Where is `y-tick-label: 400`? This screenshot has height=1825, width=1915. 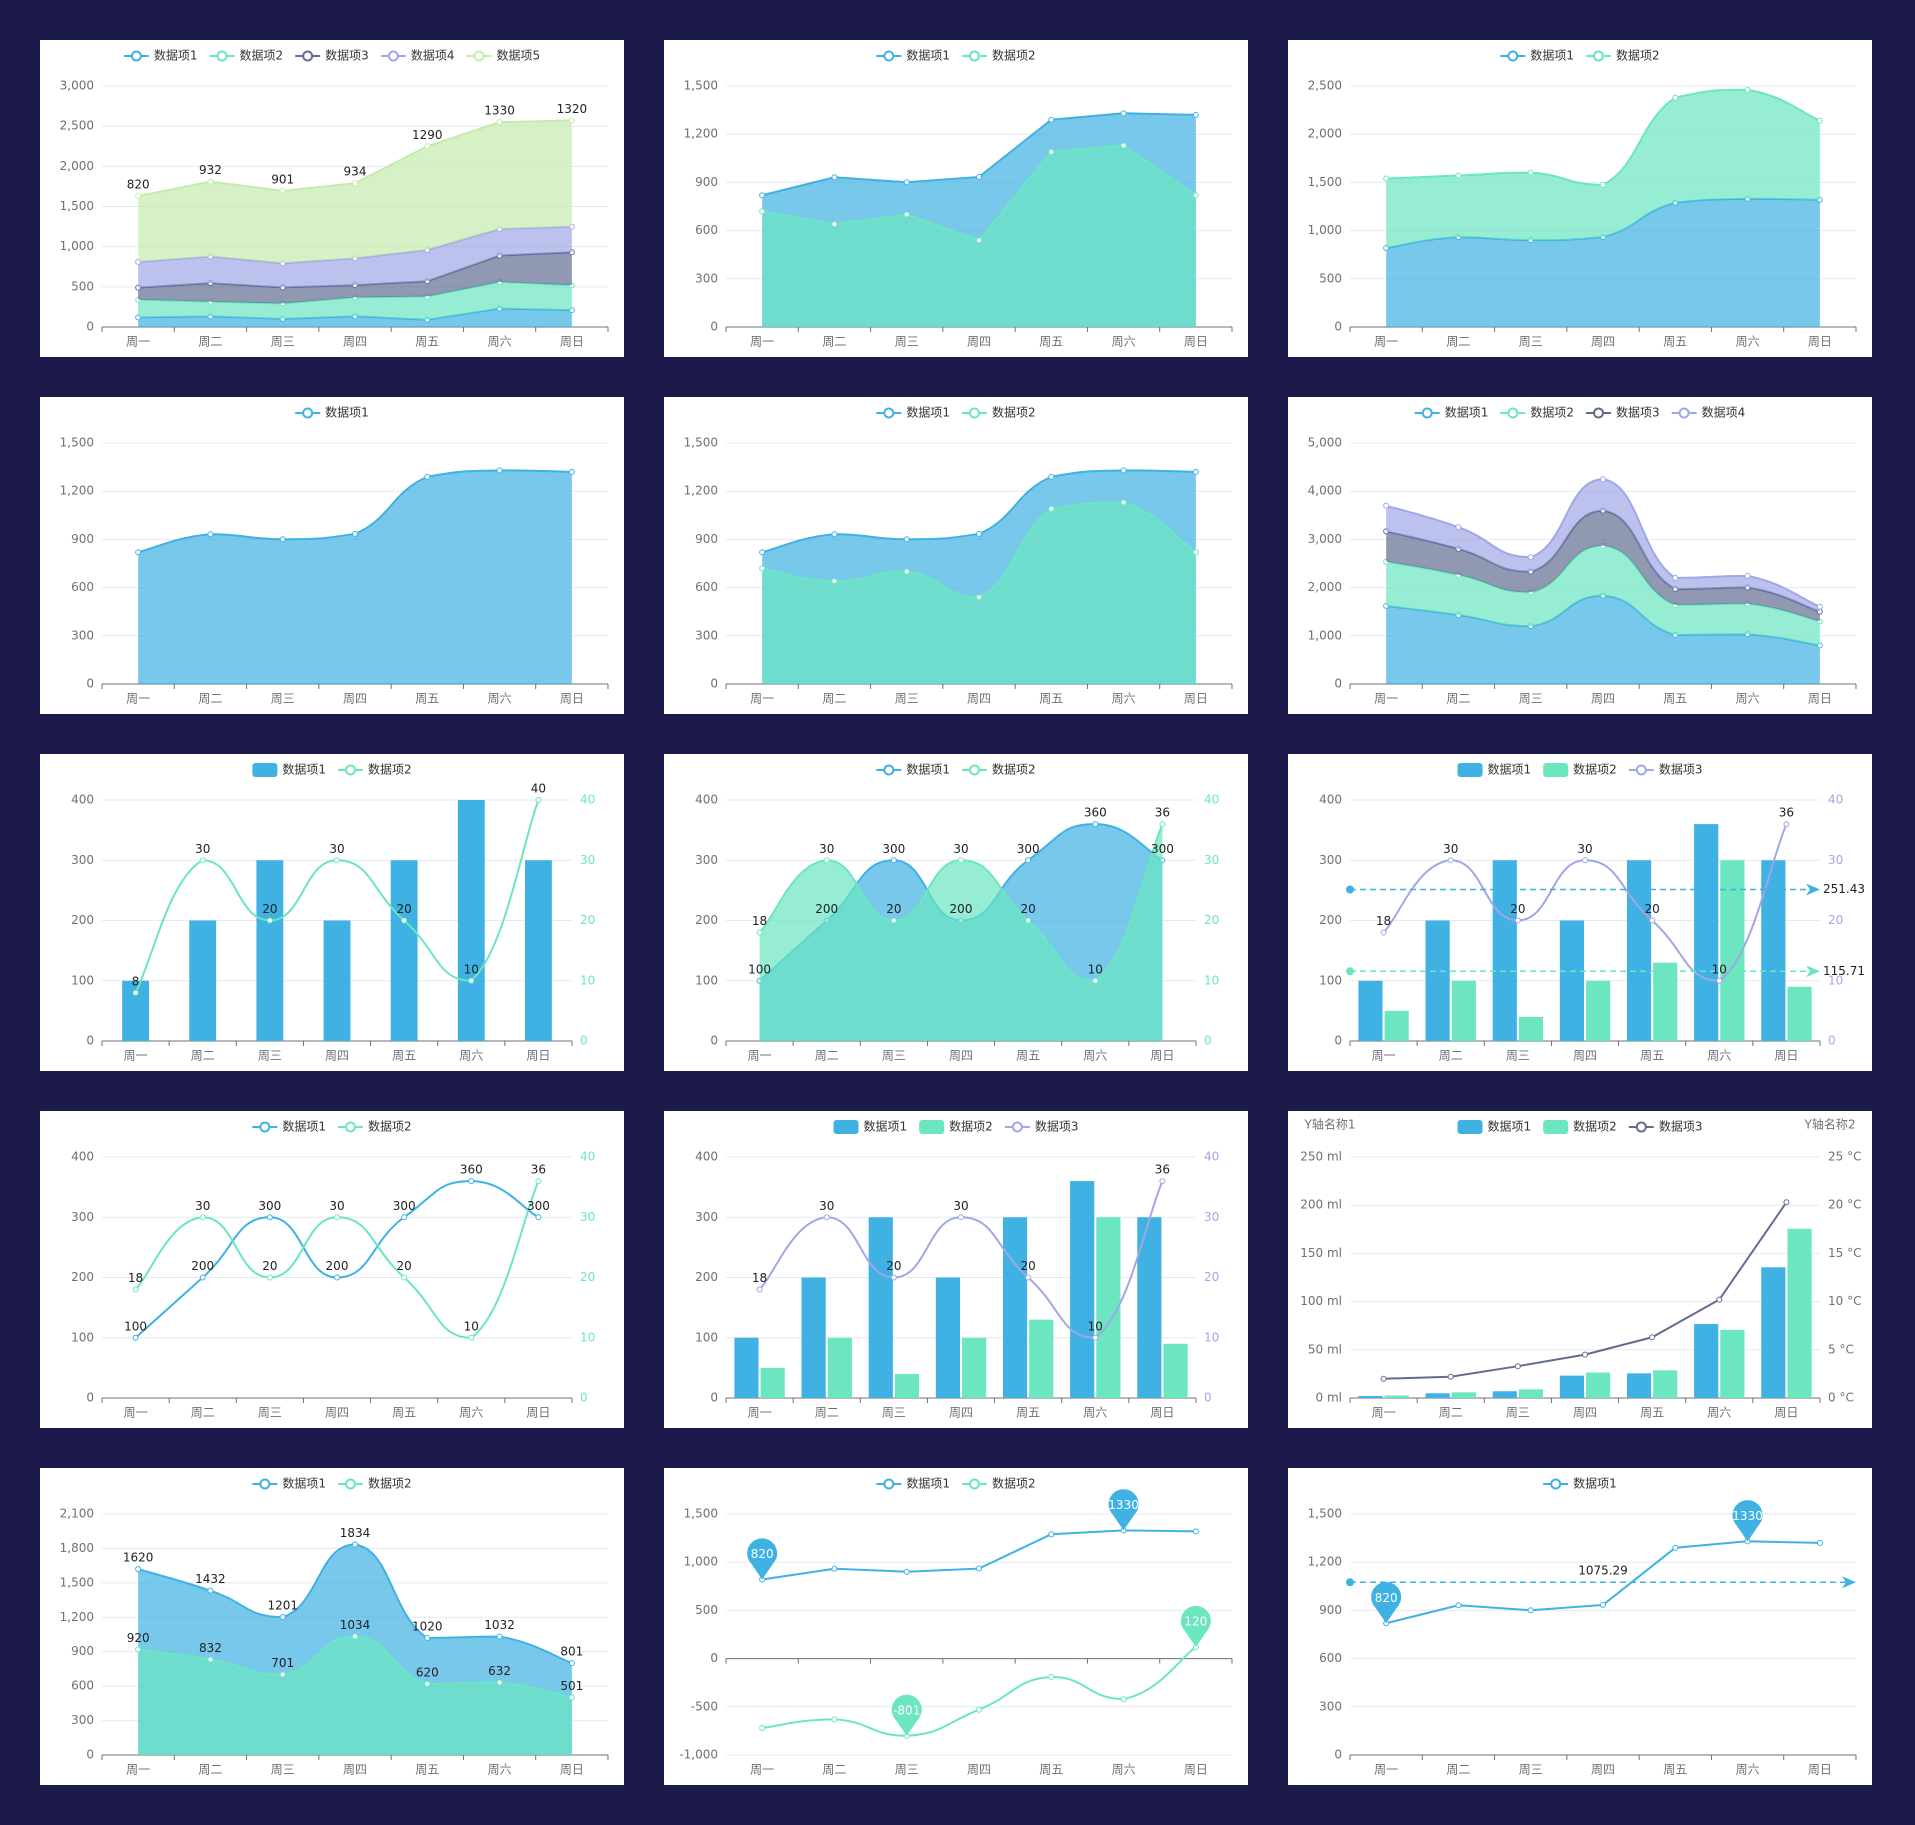
y-tick-label: 400 is located at coordinates (82, 1157).